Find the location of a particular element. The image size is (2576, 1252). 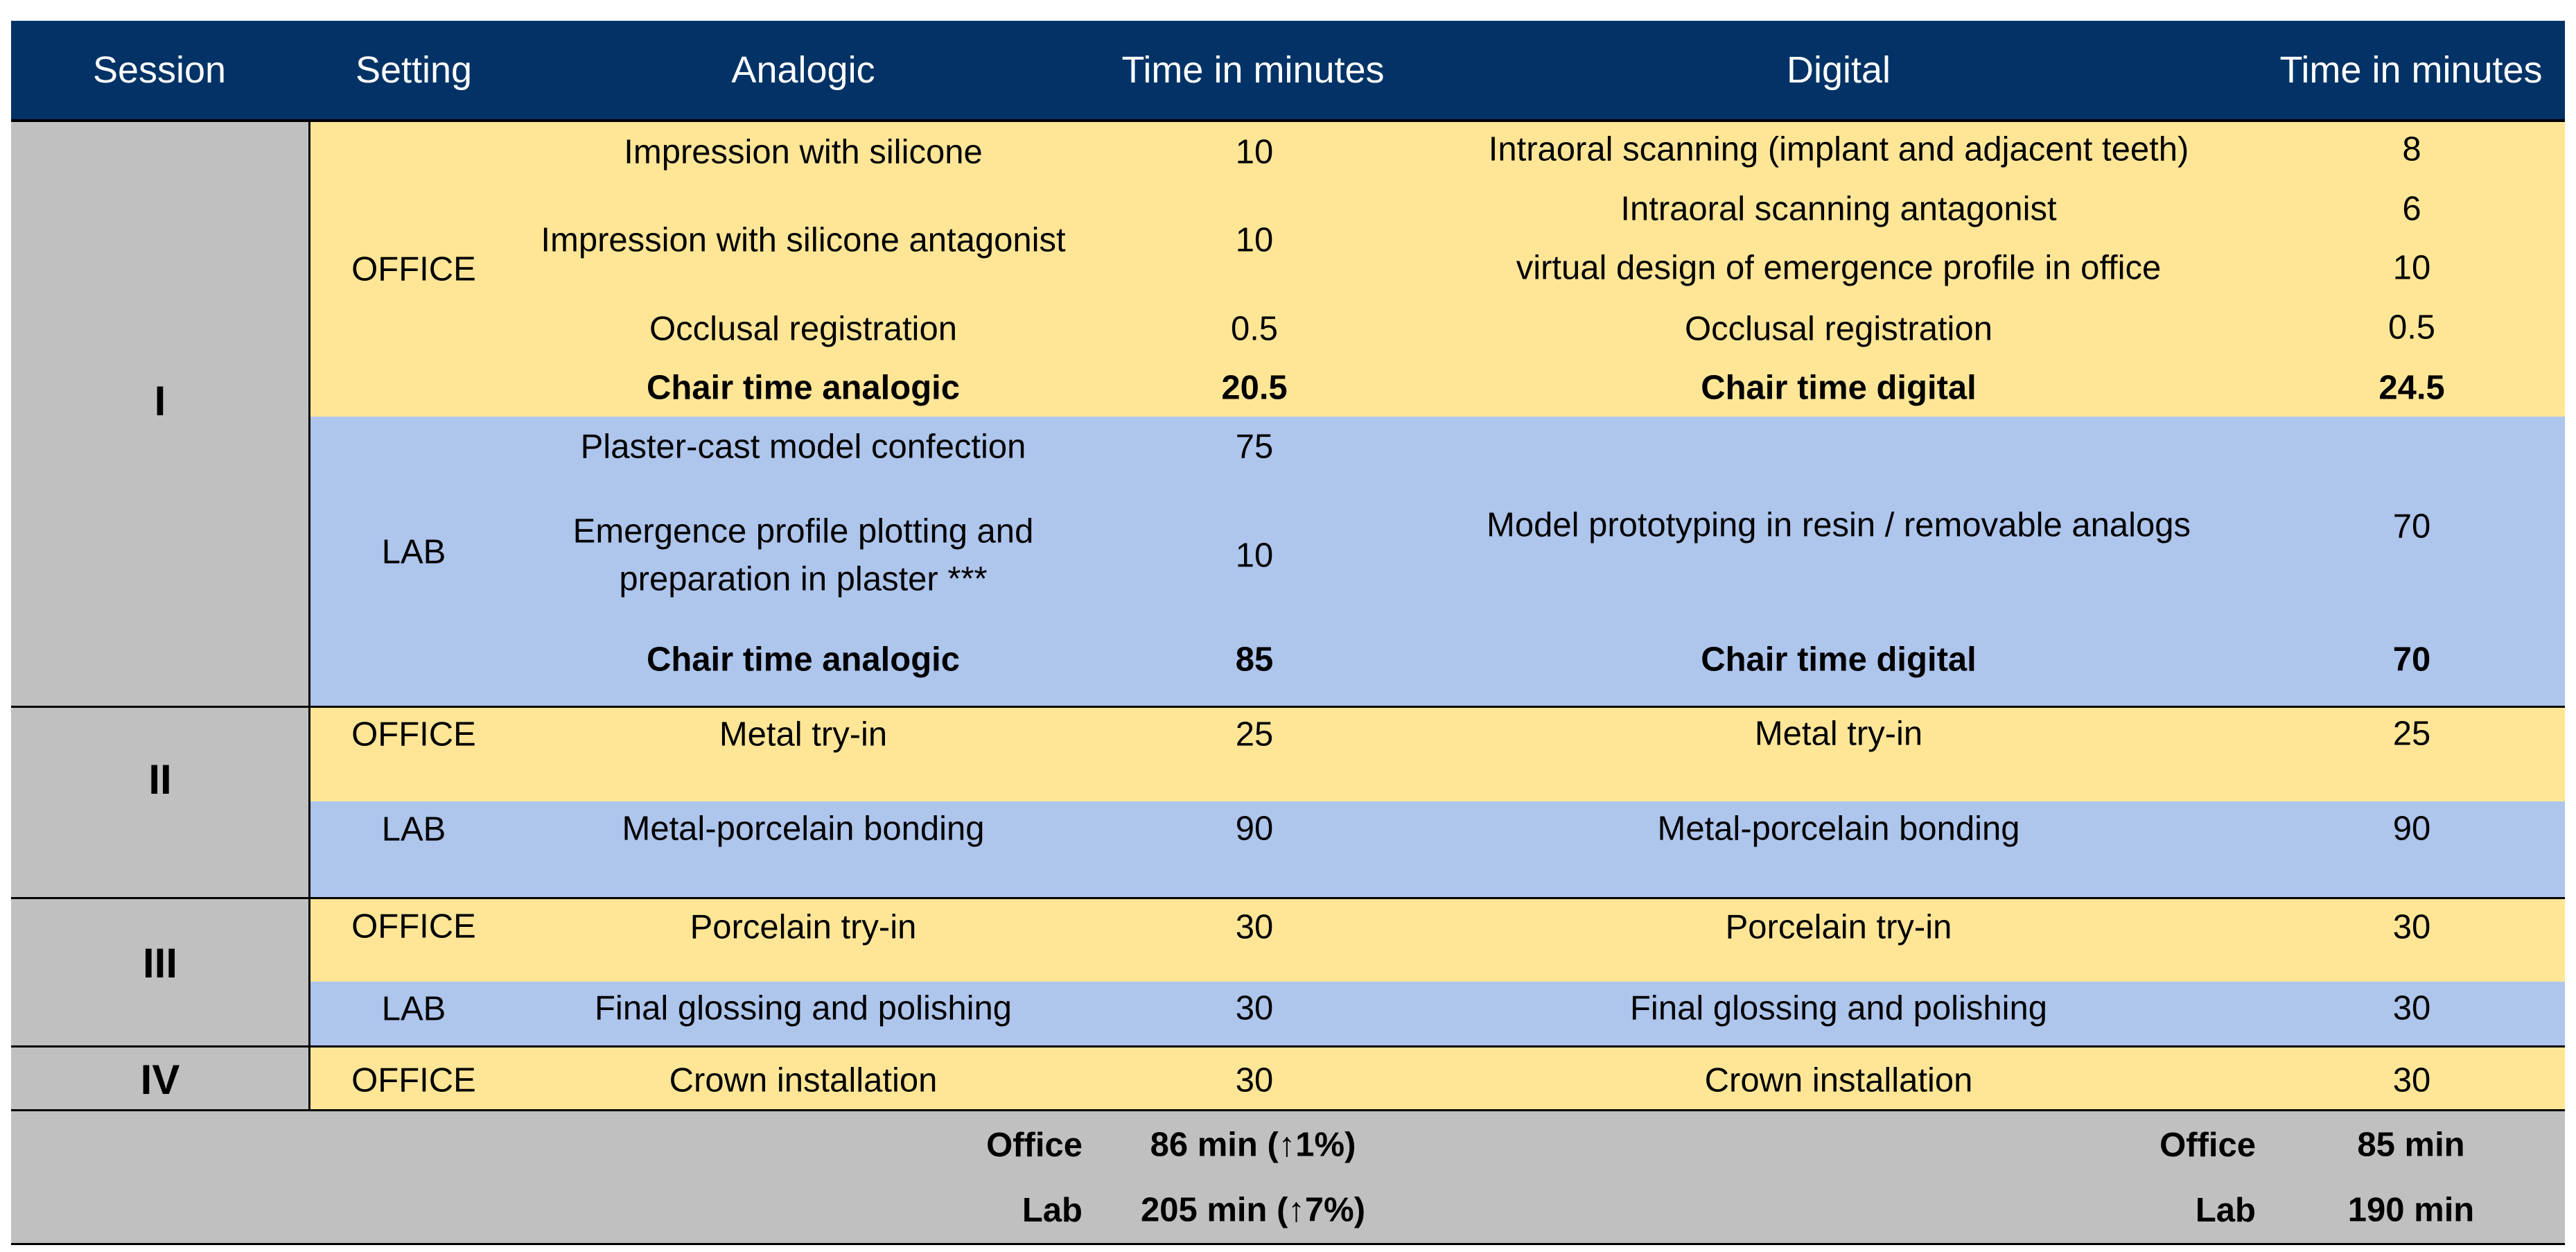

s1-lab-analogic-step-line1: Emergence profile plotting and is located at coordinates (803, 531).